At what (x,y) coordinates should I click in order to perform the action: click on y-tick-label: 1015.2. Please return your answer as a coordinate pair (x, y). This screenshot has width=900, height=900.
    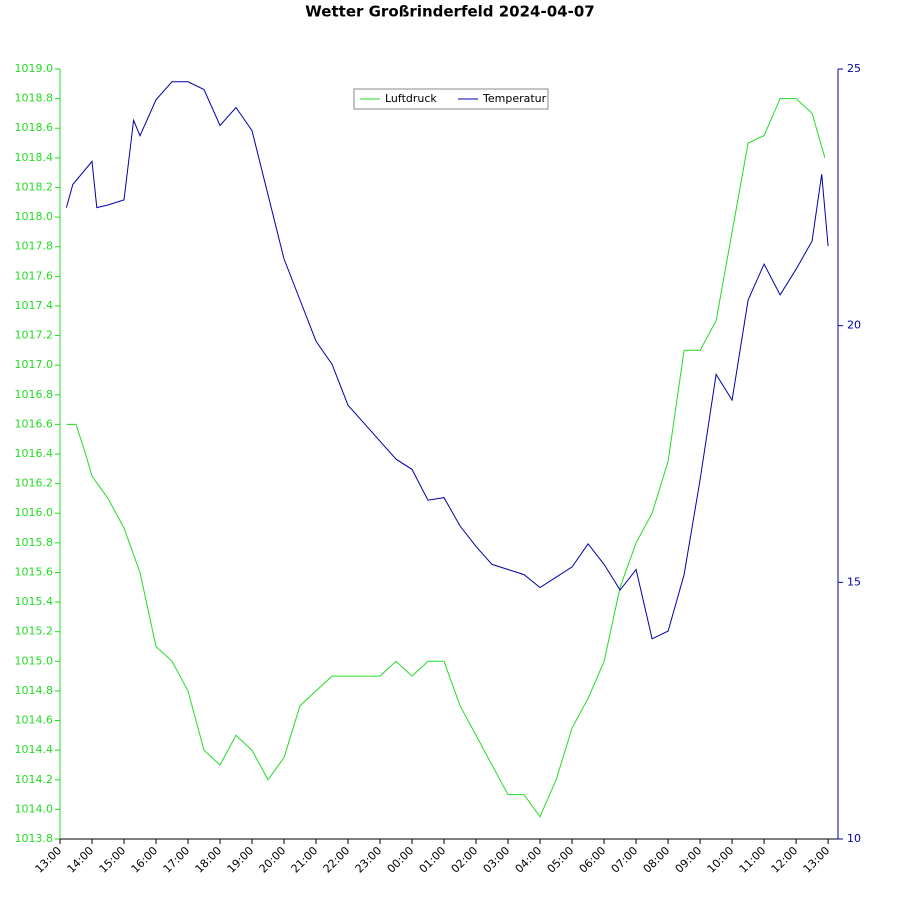
    Looking at the image, I should click on (34, 631).